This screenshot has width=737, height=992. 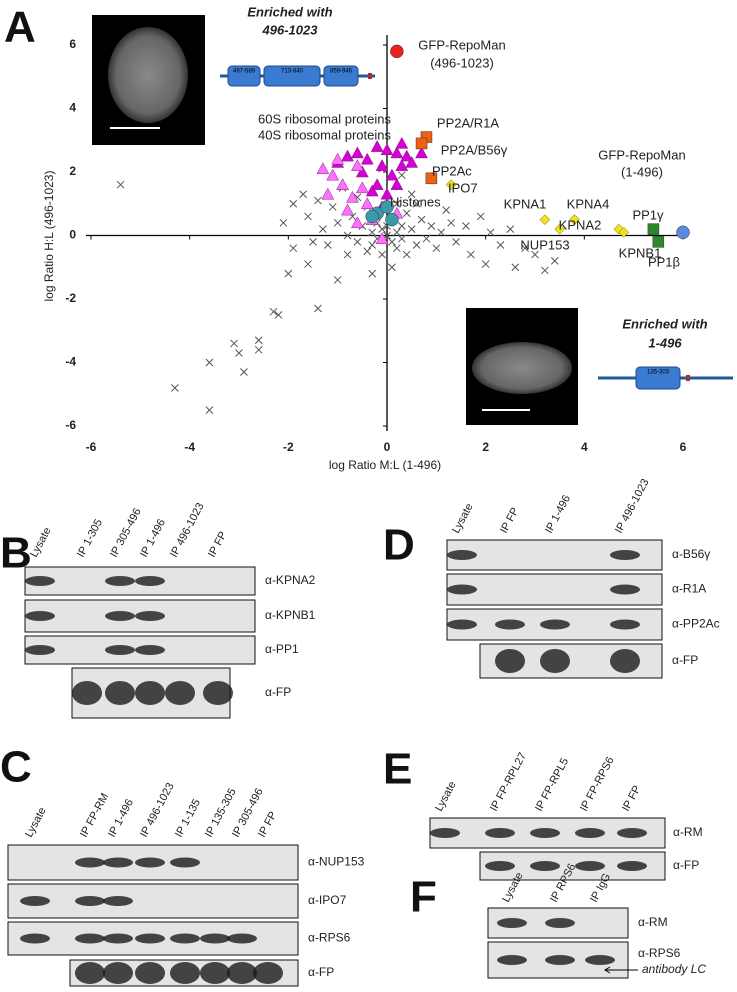 What do you see at coordinates (659, 953) in the screenshot?
I see `antibody-label: α-RPS6` at bounding box center [659, 953].